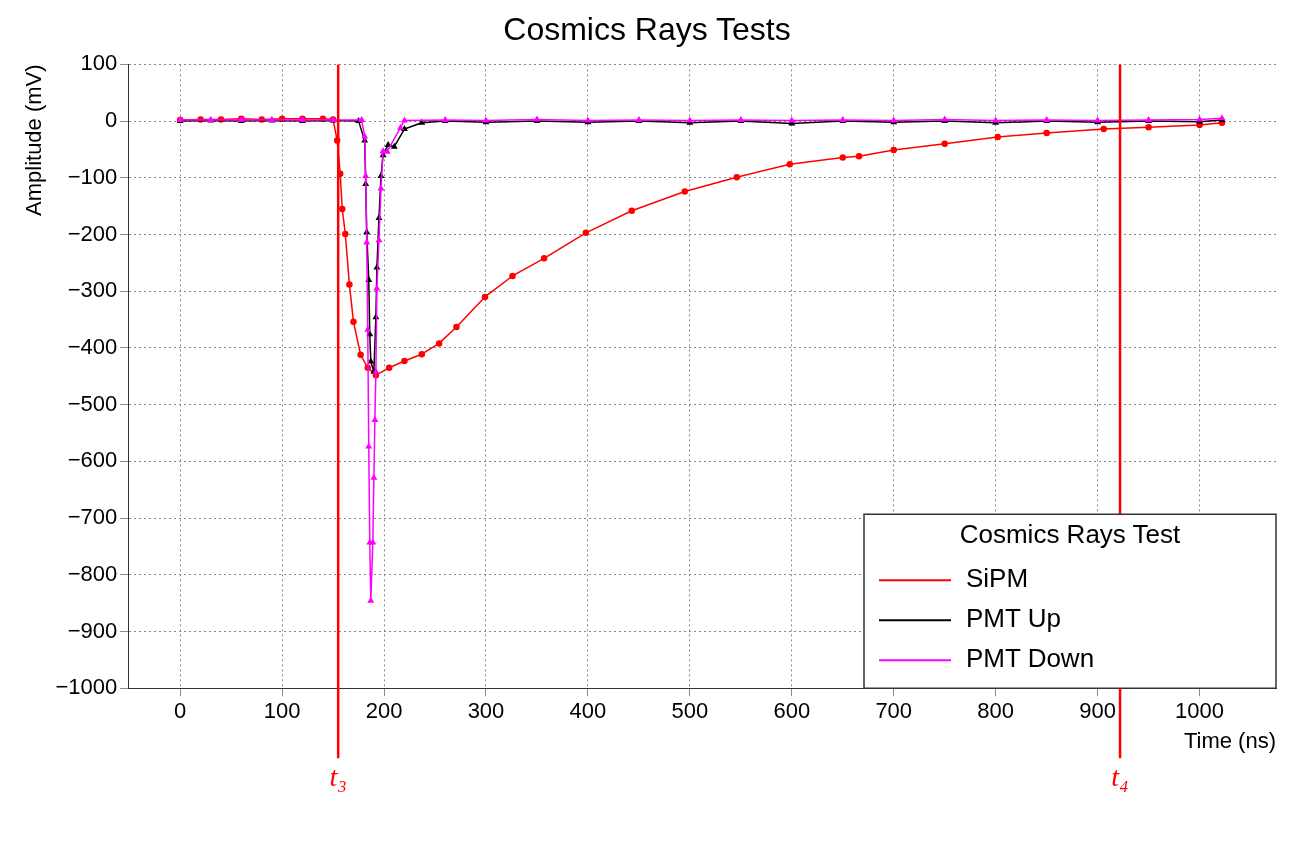  Describe the element at coordinates (1120, 776) in the screenshot. I see `ref-line-label: t₄` at that location.